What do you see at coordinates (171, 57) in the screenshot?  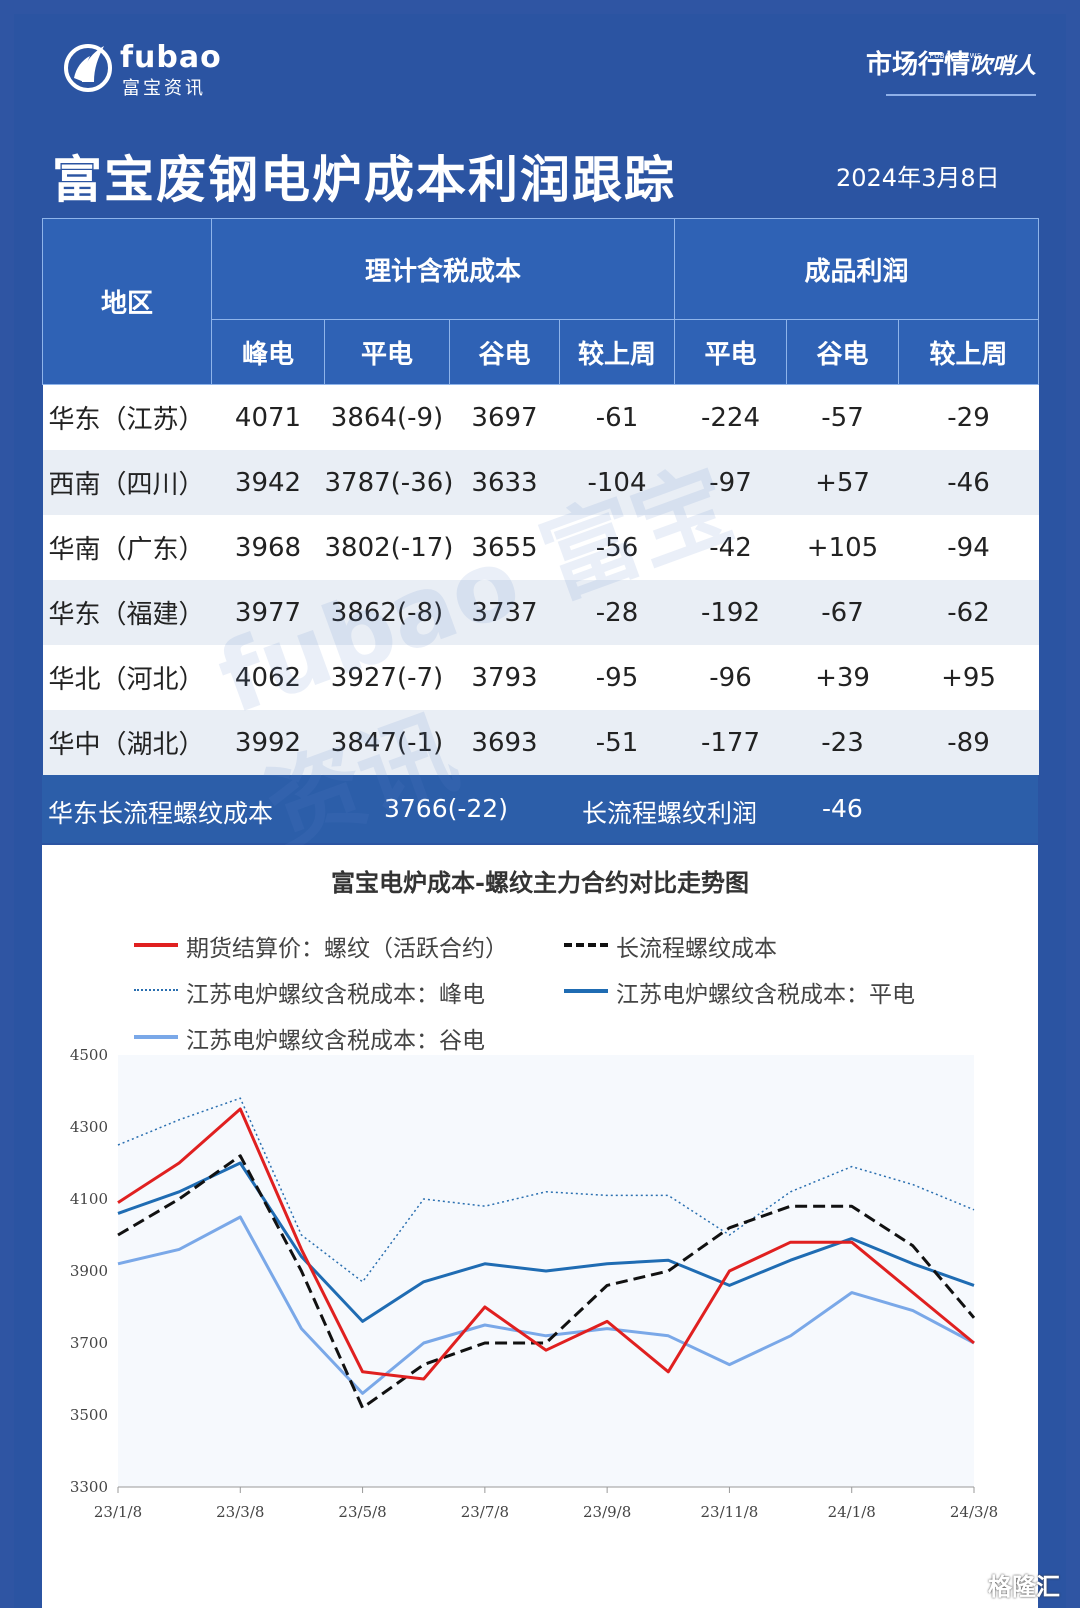 I see `logo-text-en: fubao` at bounding box center [171, 57].